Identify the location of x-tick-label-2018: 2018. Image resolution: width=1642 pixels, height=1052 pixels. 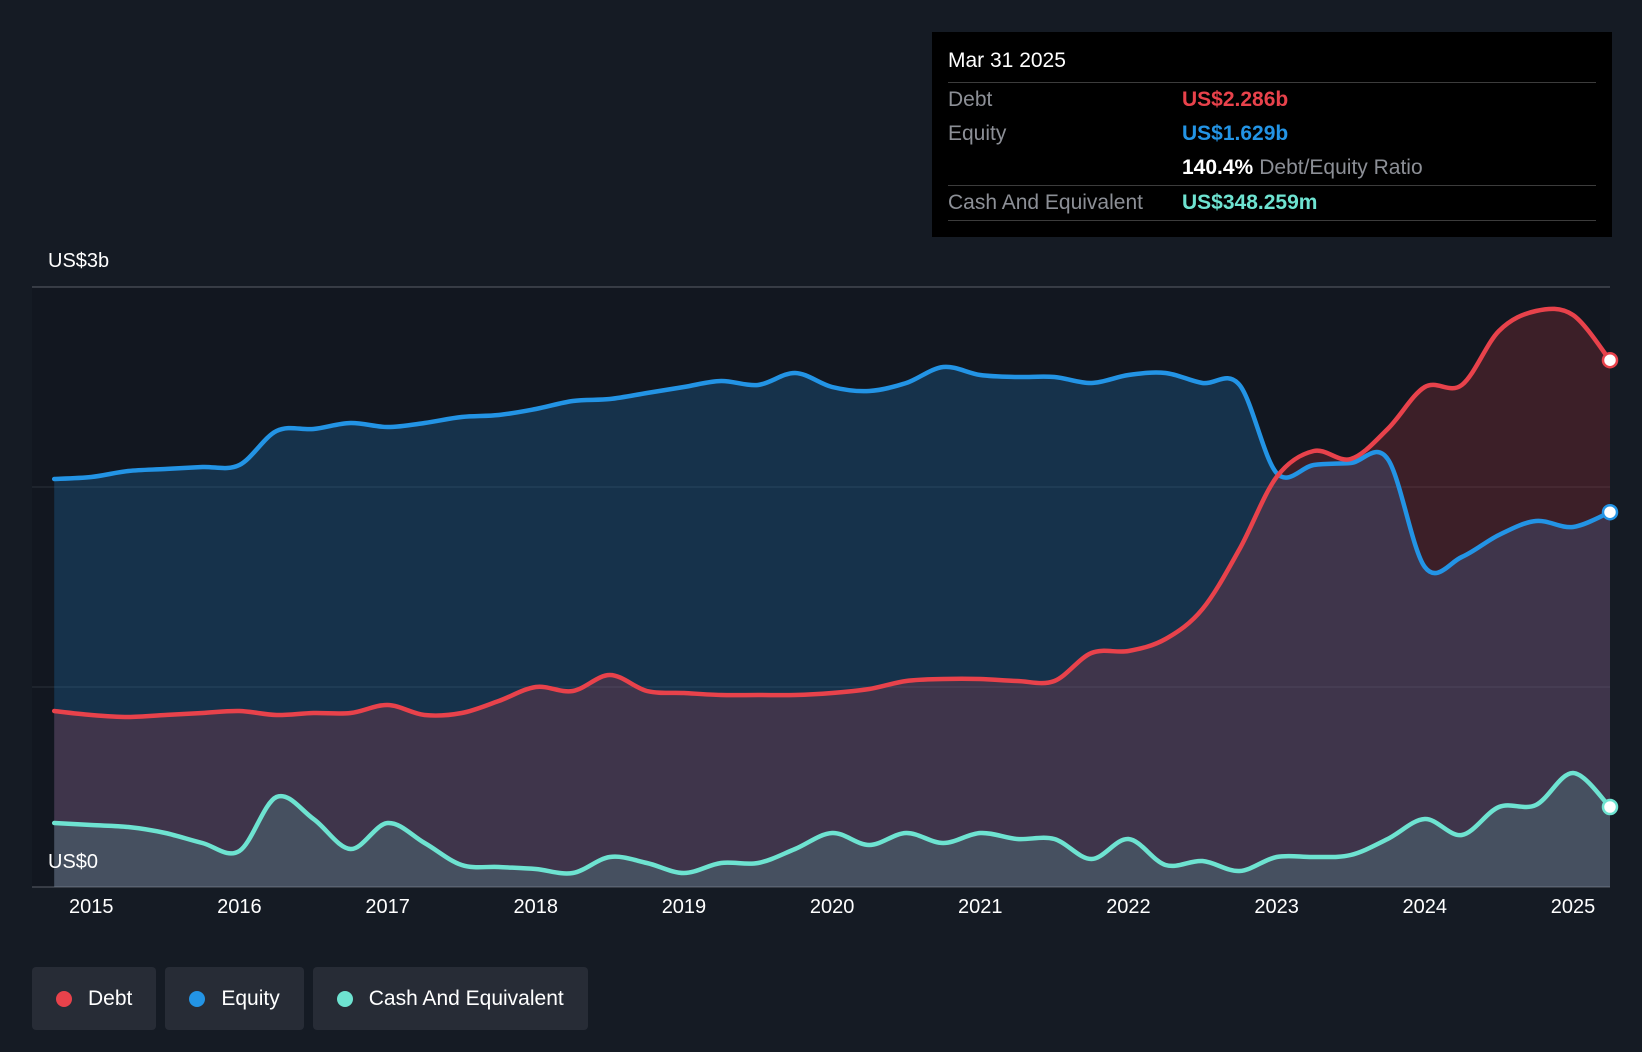
(536, 907).